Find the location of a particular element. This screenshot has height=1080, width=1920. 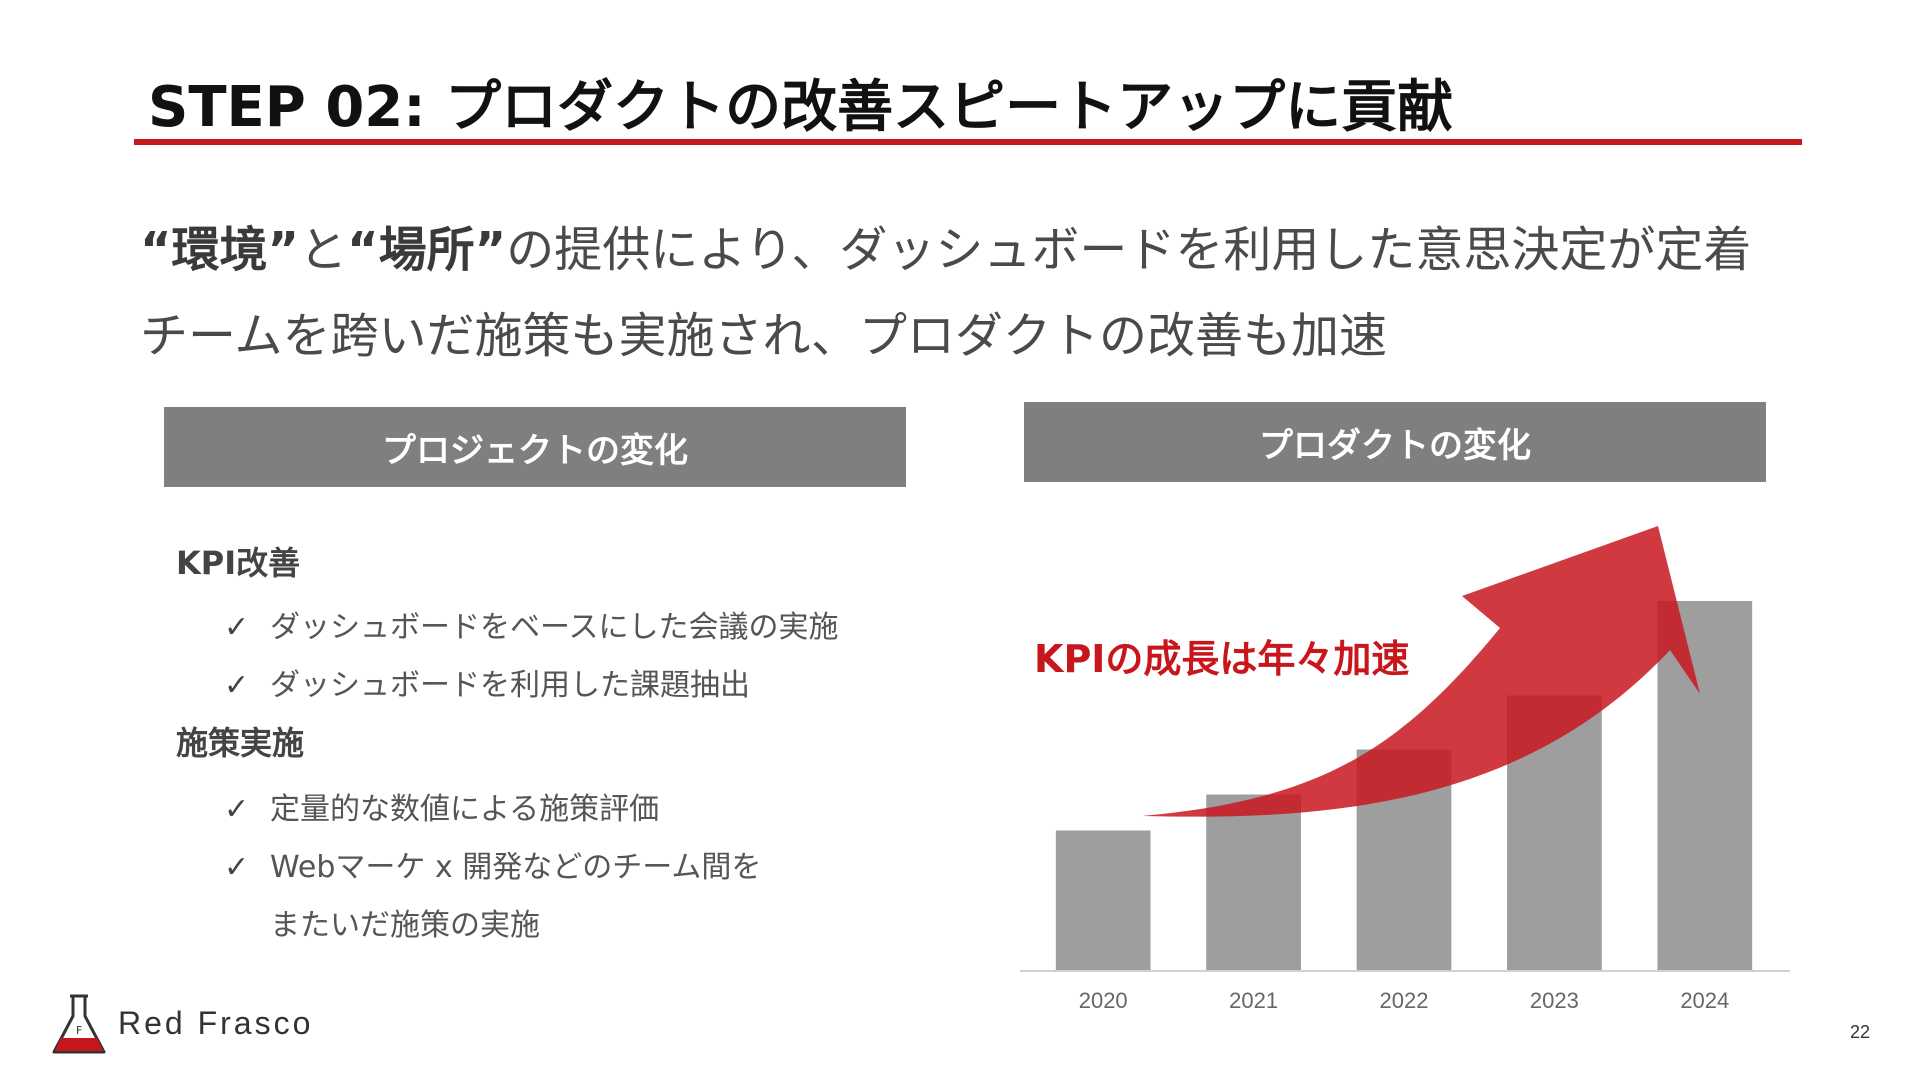

lead-keyword-environment: “環境” is located at coordinates (220, 250).